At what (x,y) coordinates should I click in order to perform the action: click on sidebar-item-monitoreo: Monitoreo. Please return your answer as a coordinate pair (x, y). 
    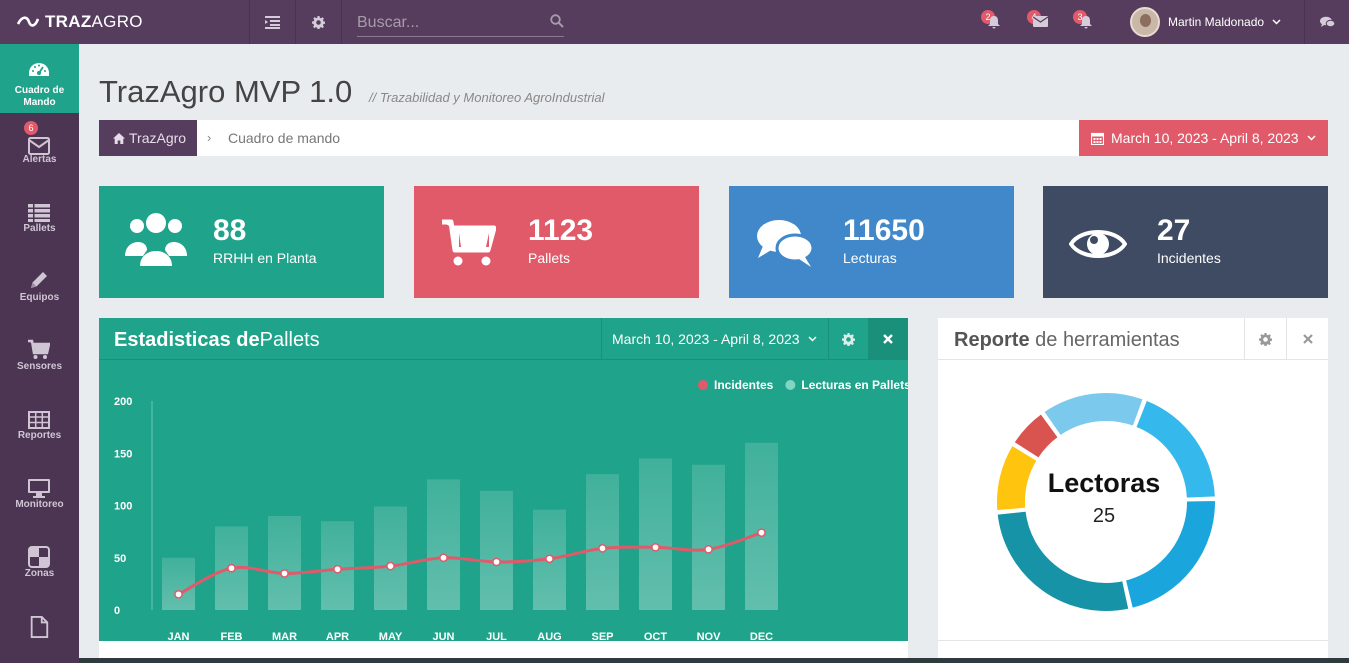
    Looking at the image, I should click on (39, 492).